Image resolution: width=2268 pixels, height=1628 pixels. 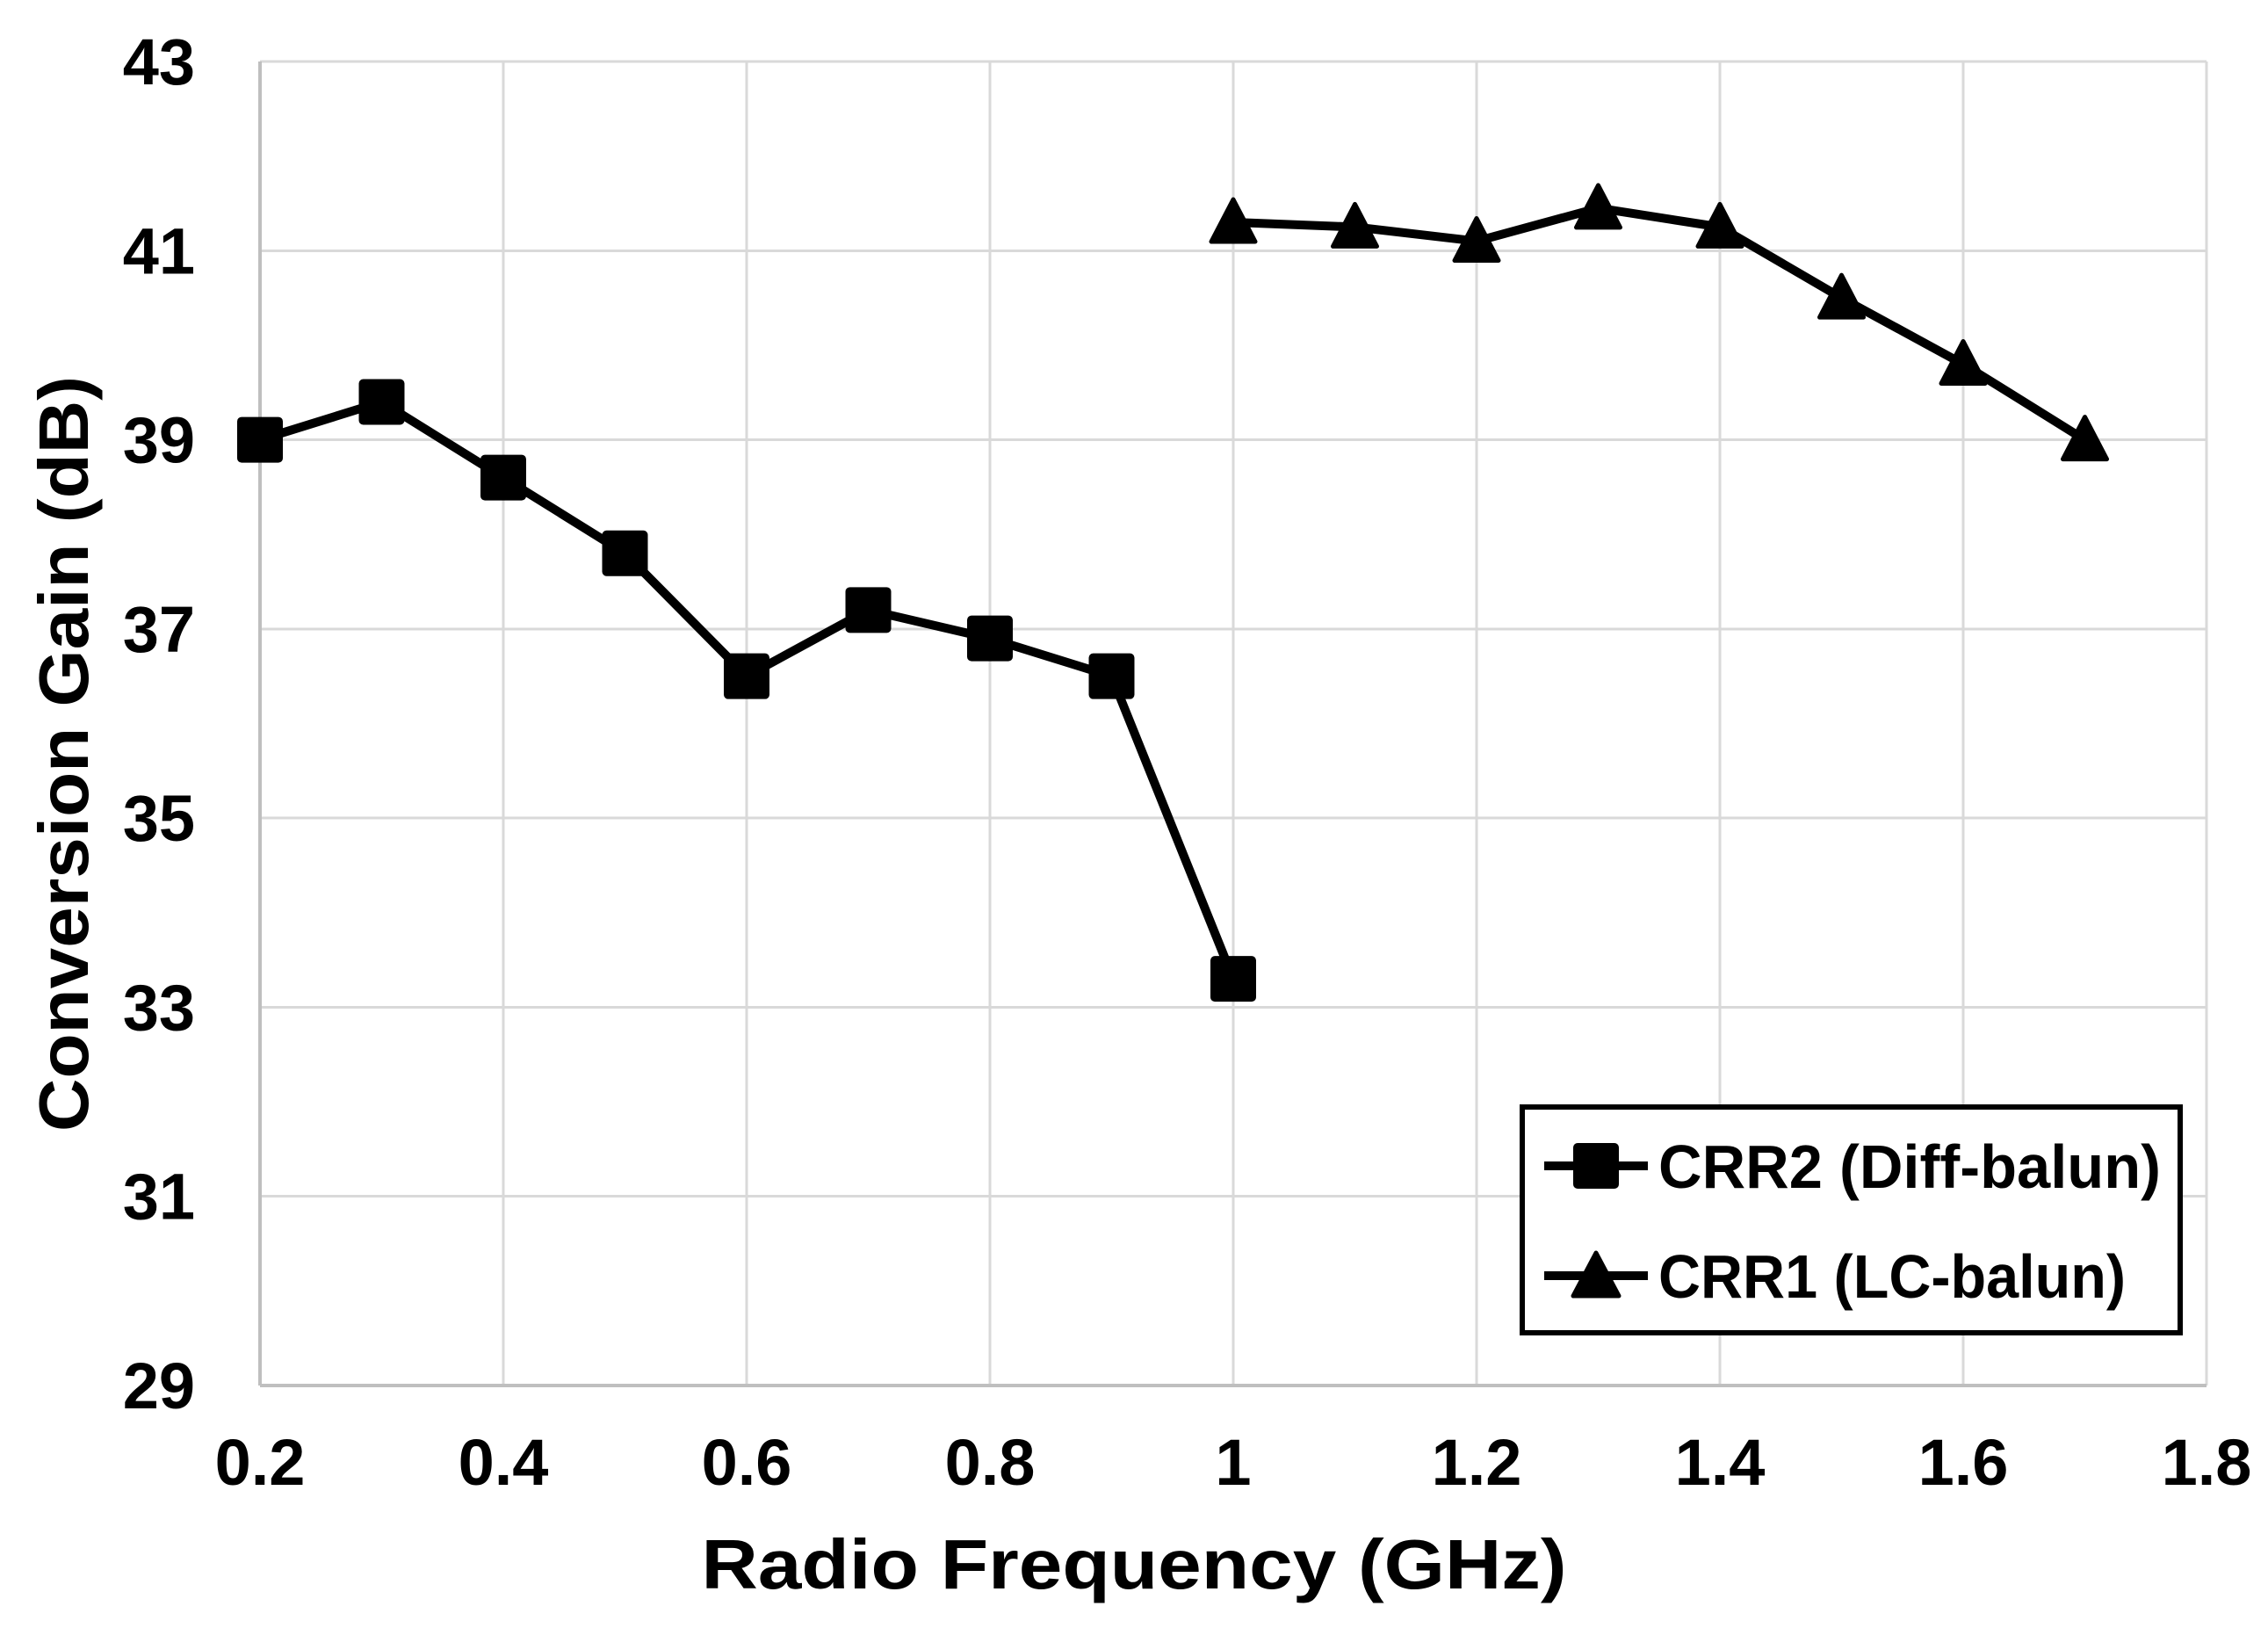 What do you see at coordinates (2207, 1462) in the screenshot?
I see `x-tick-label: 1.8` at bounding box center [2207, 1462].